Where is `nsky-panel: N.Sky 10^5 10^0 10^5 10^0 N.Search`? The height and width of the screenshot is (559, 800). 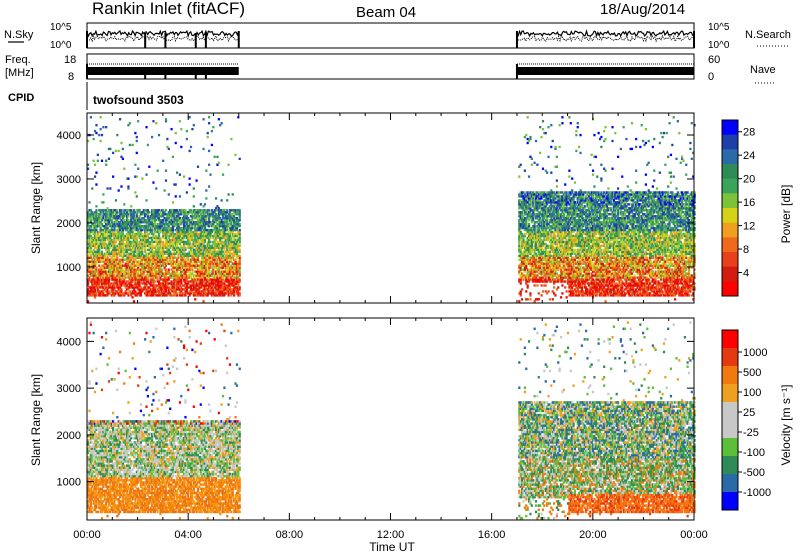 nsky-panel: N.Sky 10^5 10^0 10^5 10^0 N.Search is located at coordinates (397, 36).